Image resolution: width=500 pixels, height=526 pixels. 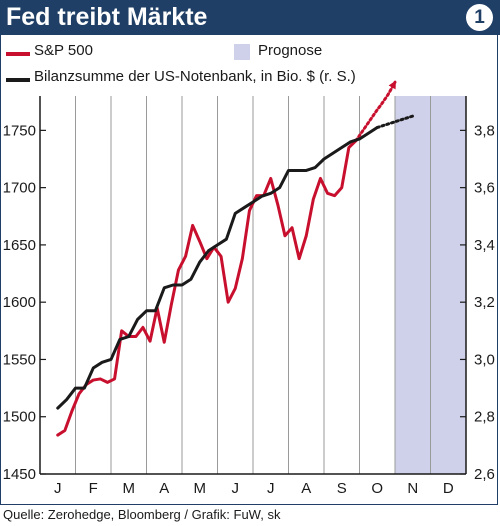 I want to click on legend-bilanz-swatch, so click(x=18, y=80).